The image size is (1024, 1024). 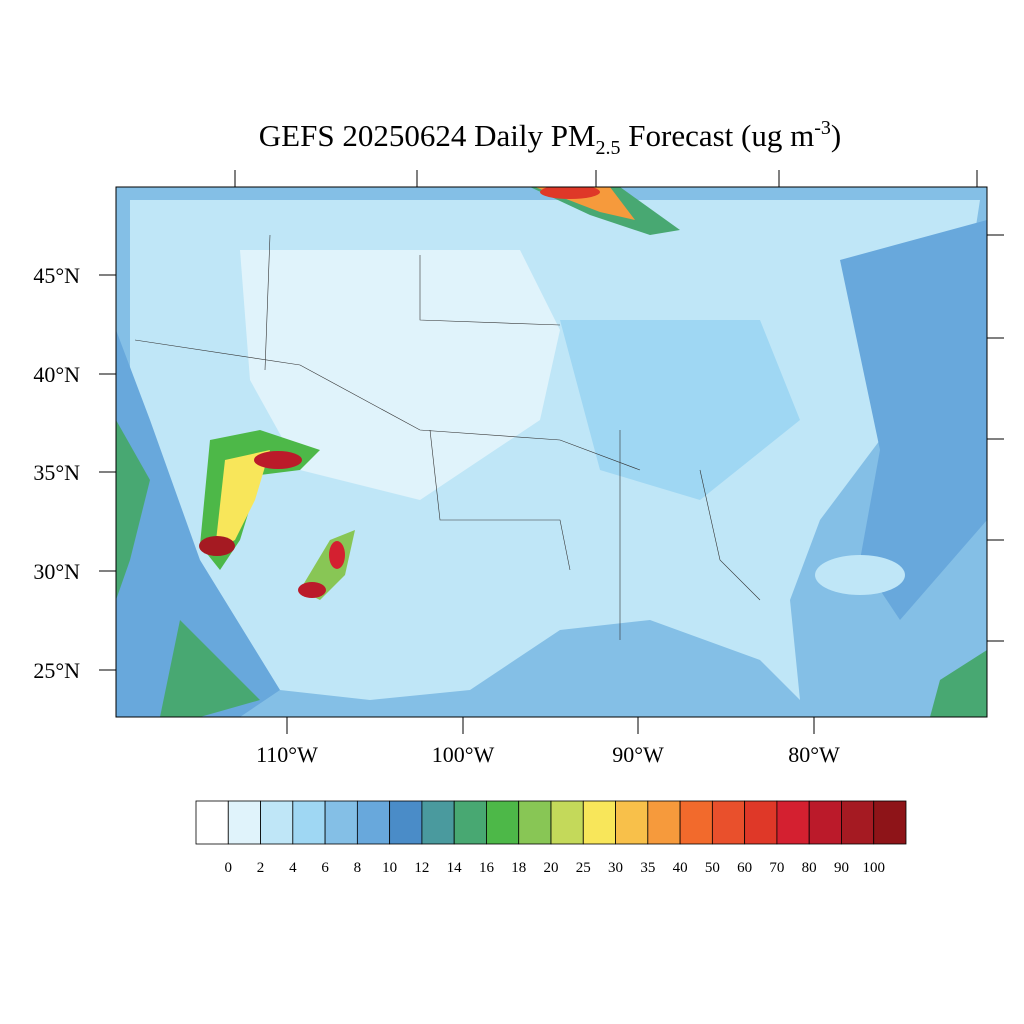 I want to click on colorbar-label: 18, so click(x=518, y=868).